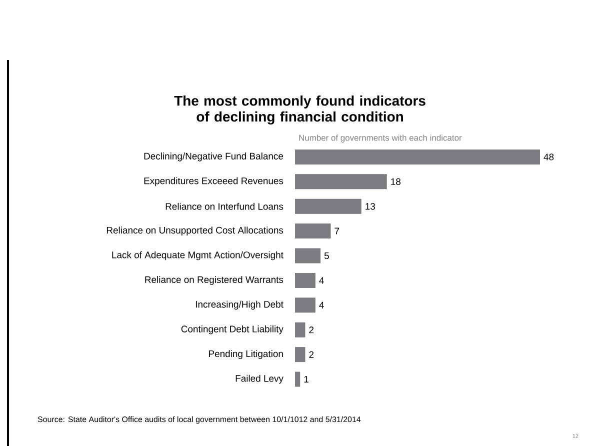 This screenshot has height=446, width=589. Describe the element at coordinates (370, 206) in the screenshot. I see `data-label: 13` at that location.